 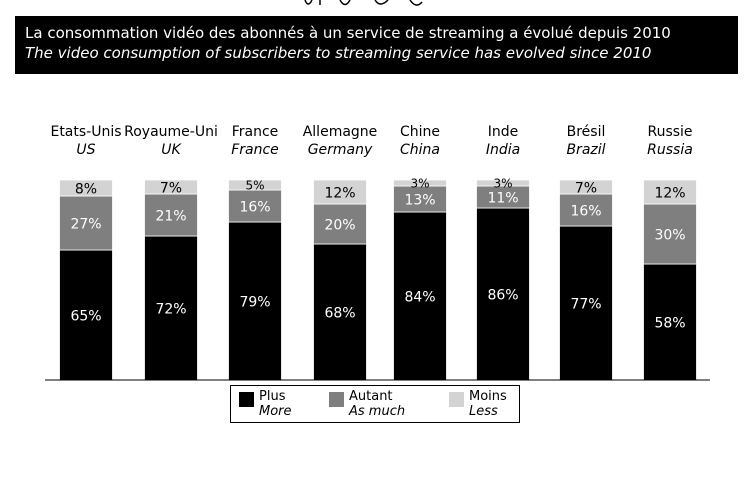 What do you see at coordinates (85, 132) in the screenshot?
I see `category-label-fr: Etats-Unis` at bounding box center [85, 132].